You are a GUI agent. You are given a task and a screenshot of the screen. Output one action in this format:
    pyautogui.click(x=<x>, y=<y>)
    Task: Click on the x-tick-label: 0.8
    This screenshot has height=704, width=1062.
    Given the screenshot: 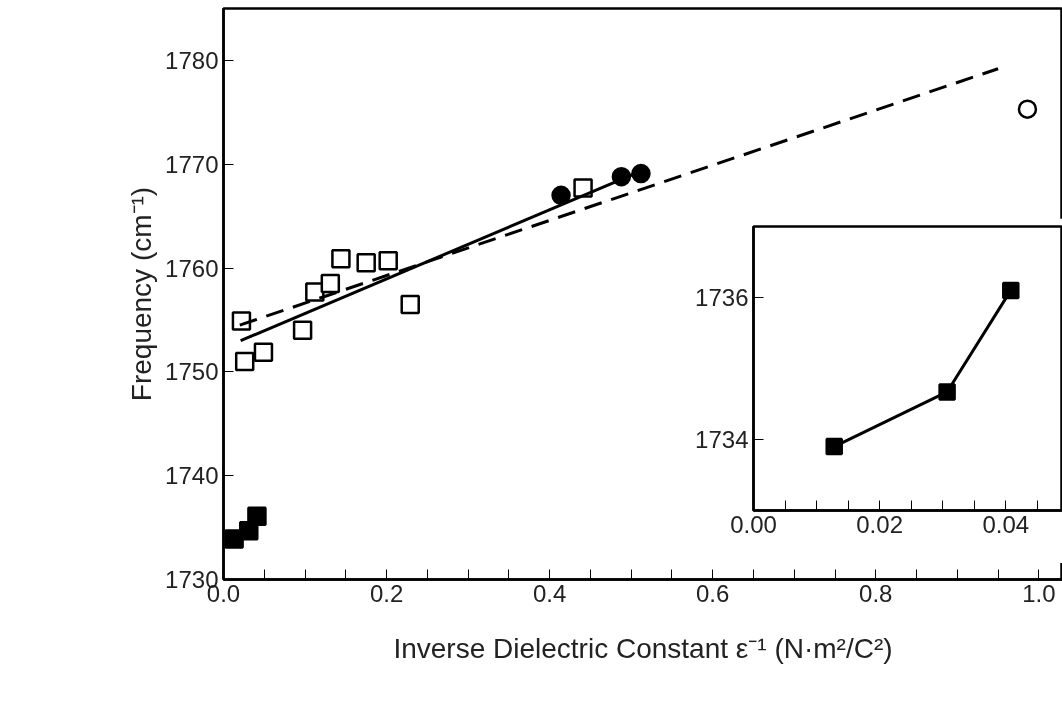 What is the action you would take?
    pyautogui.click(x=876, y=593)
    